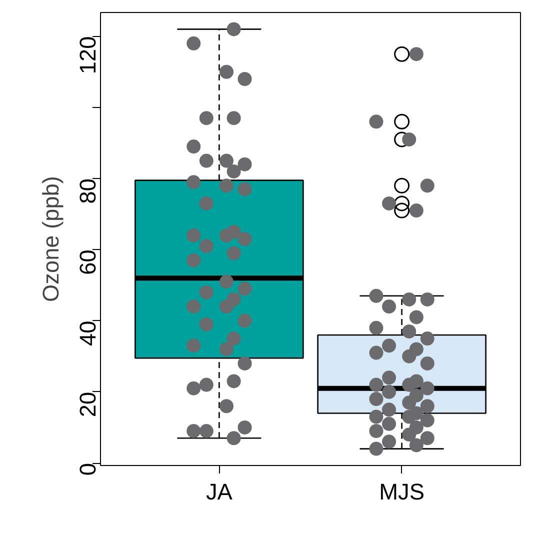 This screenshot has height=539, width=537. Describe the element at coordinates (87, 55) in the screenshot. I see `y-tick-label: 120` at that location.